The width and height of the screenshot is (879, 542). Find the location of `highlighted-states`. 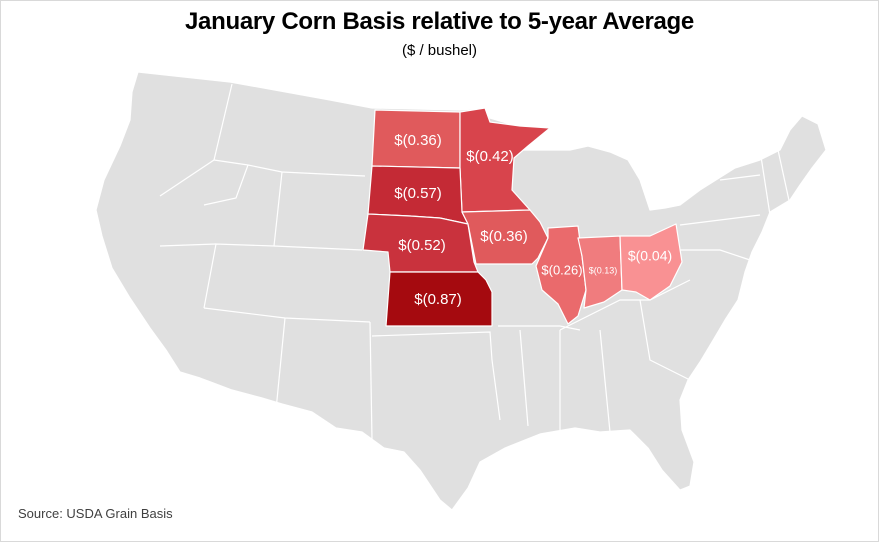

highlighted-states is located at coordinates (522, 217).